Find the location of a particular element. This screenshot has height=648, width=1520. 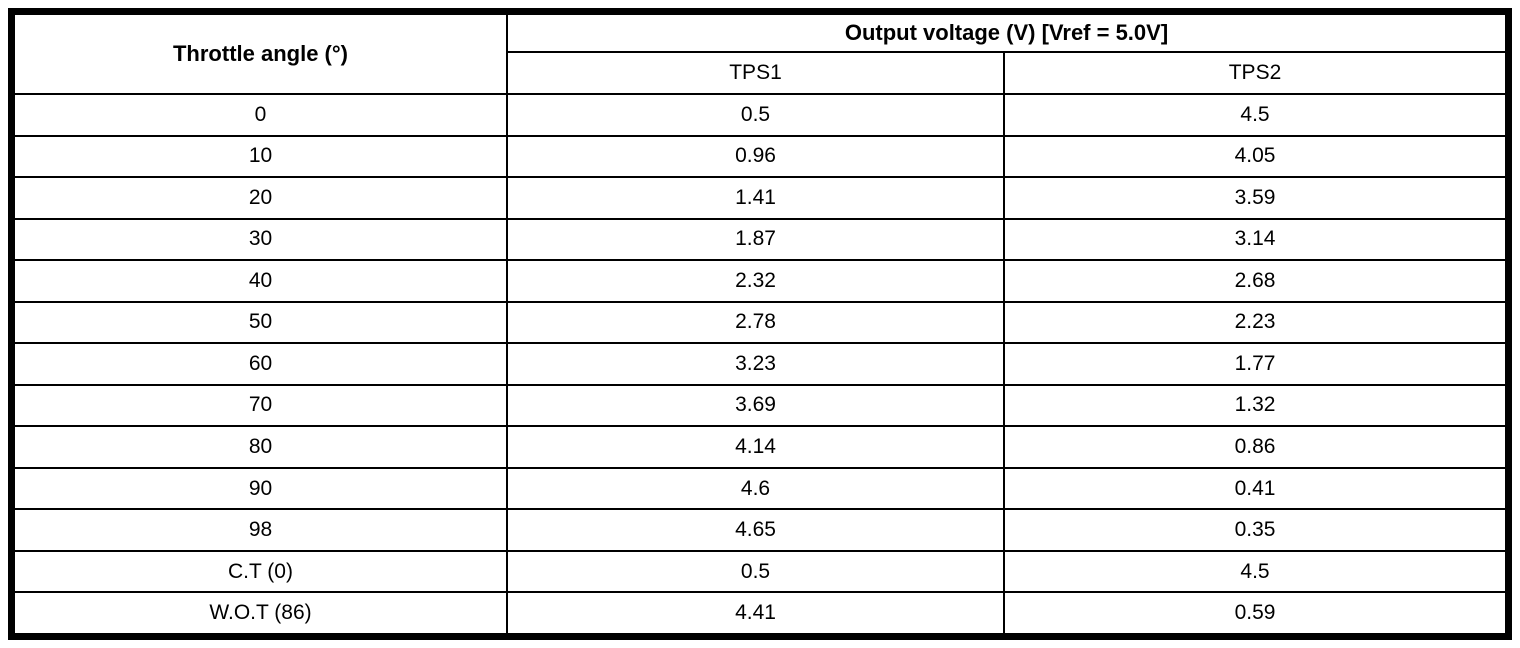

throttle-angle-cell: C.T (0) is located at coordinates (259, 571).